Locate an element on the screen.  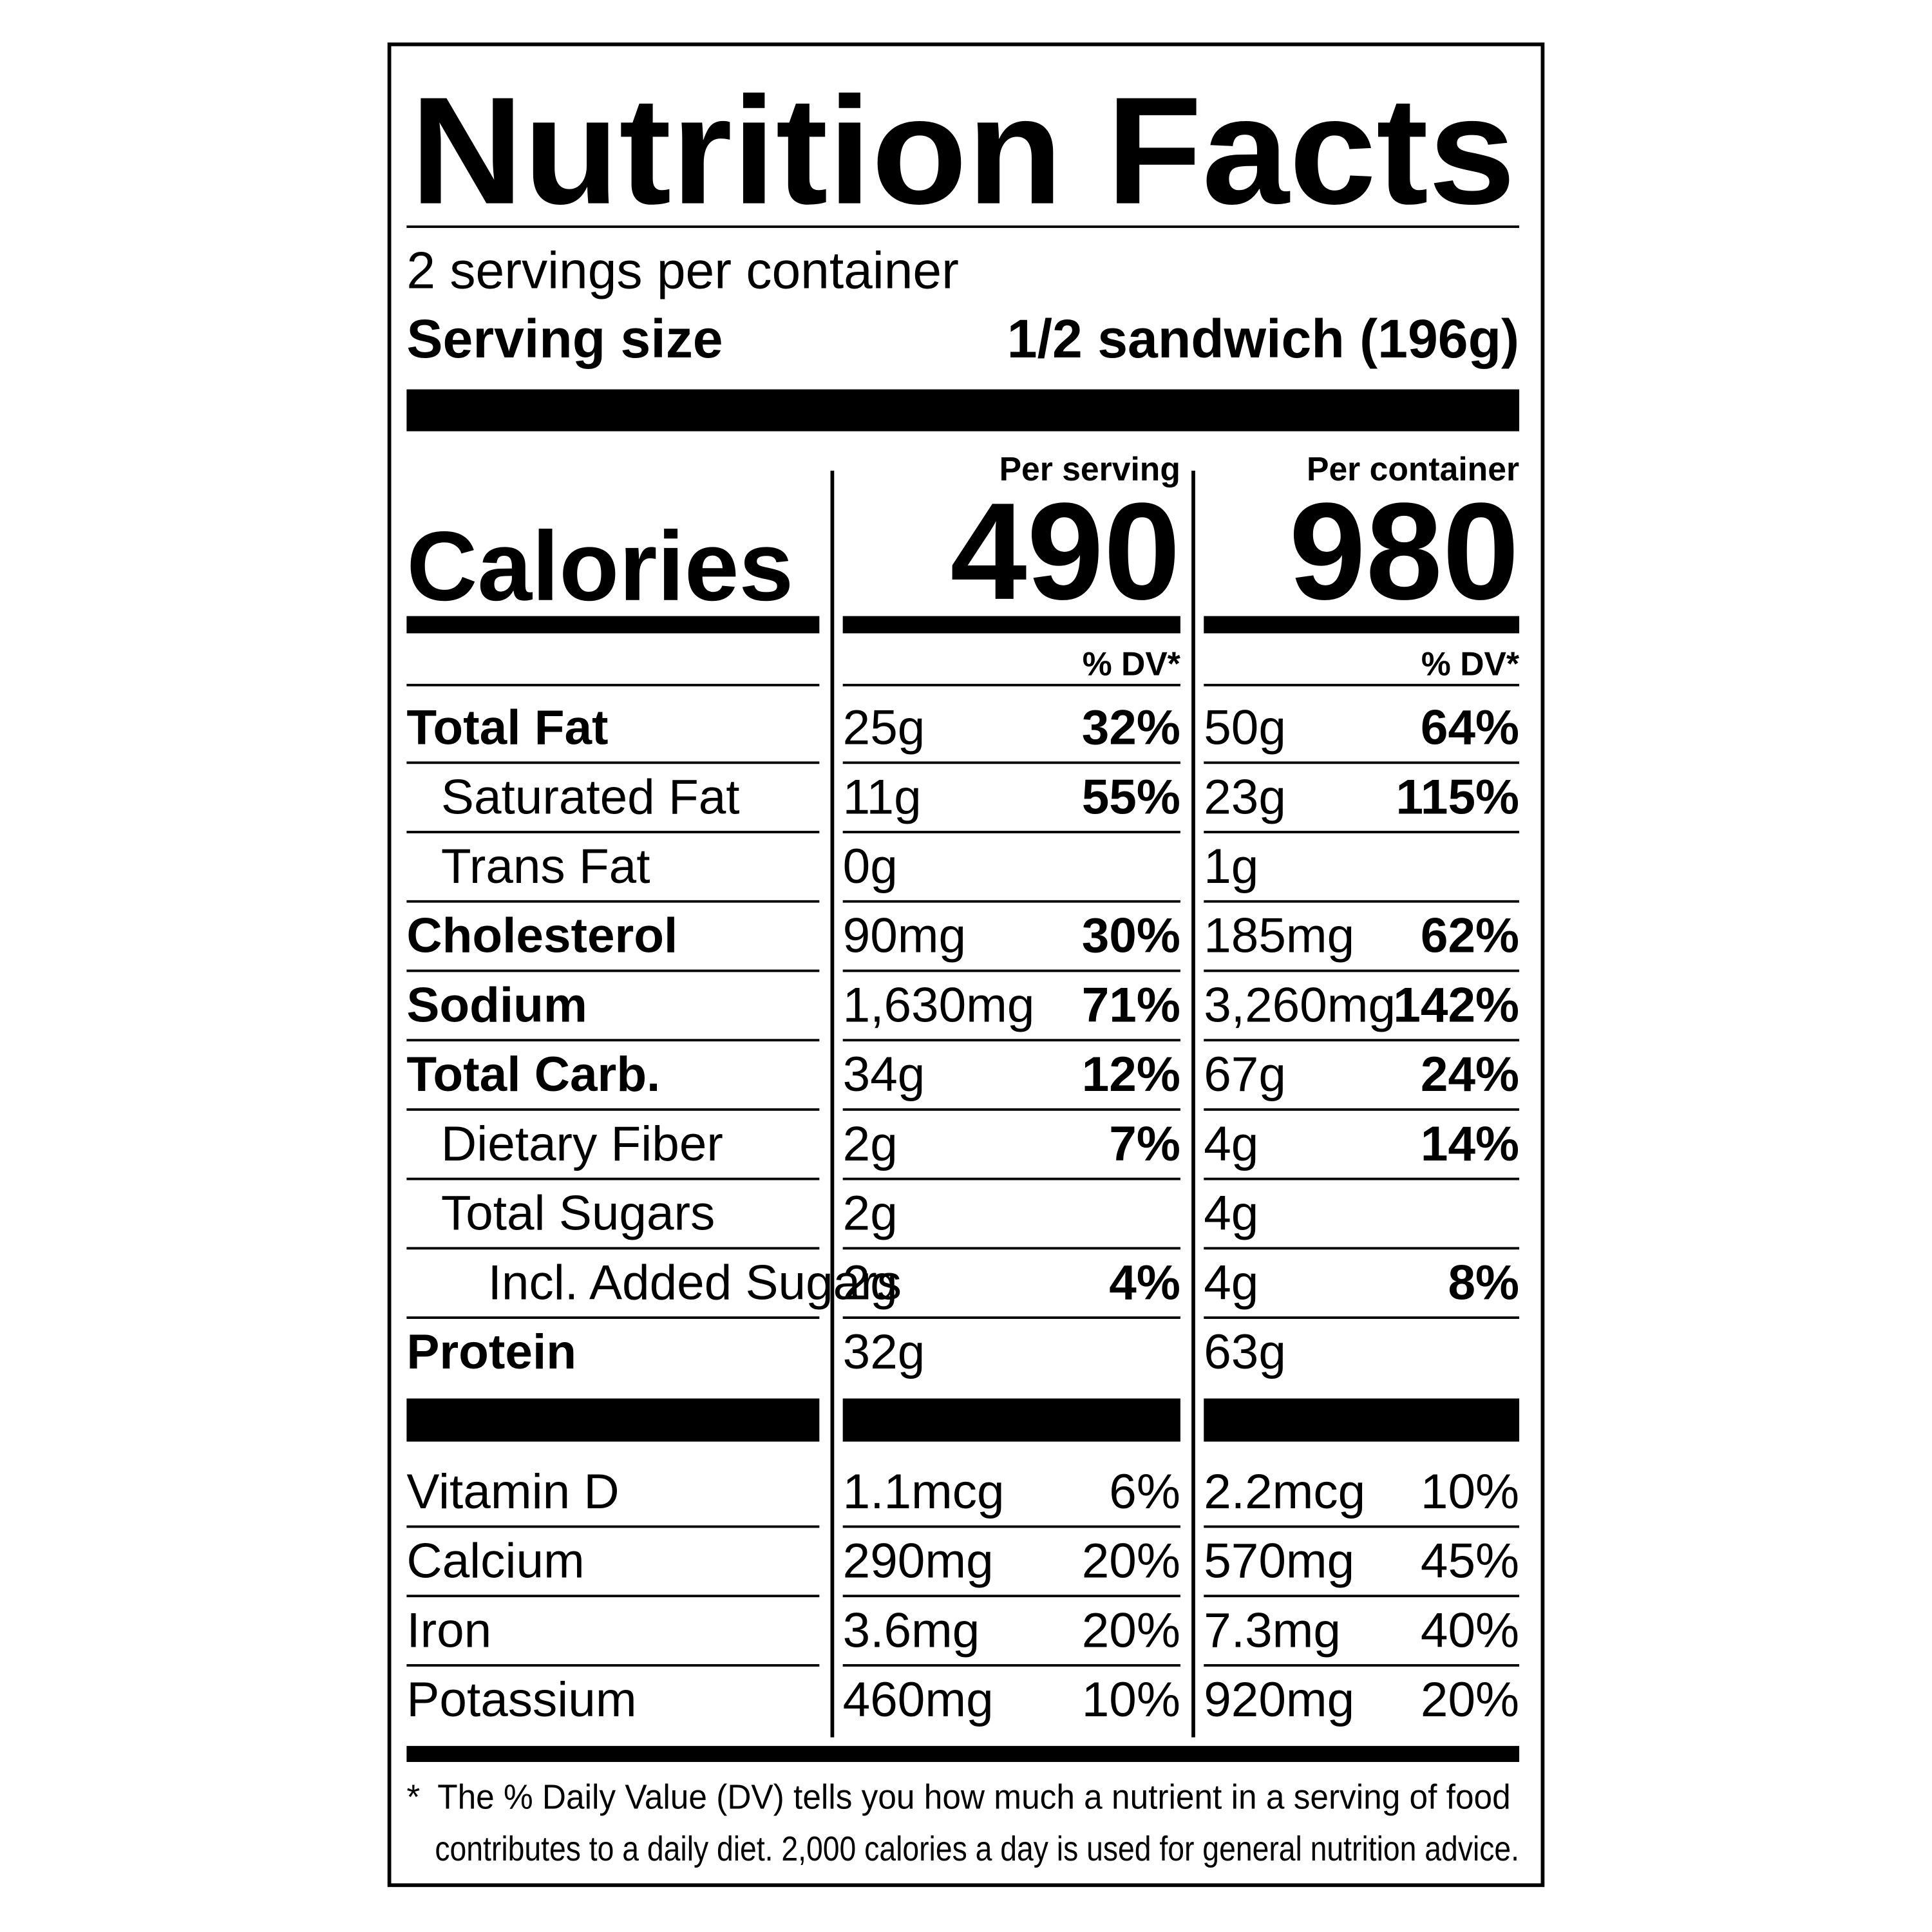
daily-value: 14% is located at coordinates (1470, 1144).